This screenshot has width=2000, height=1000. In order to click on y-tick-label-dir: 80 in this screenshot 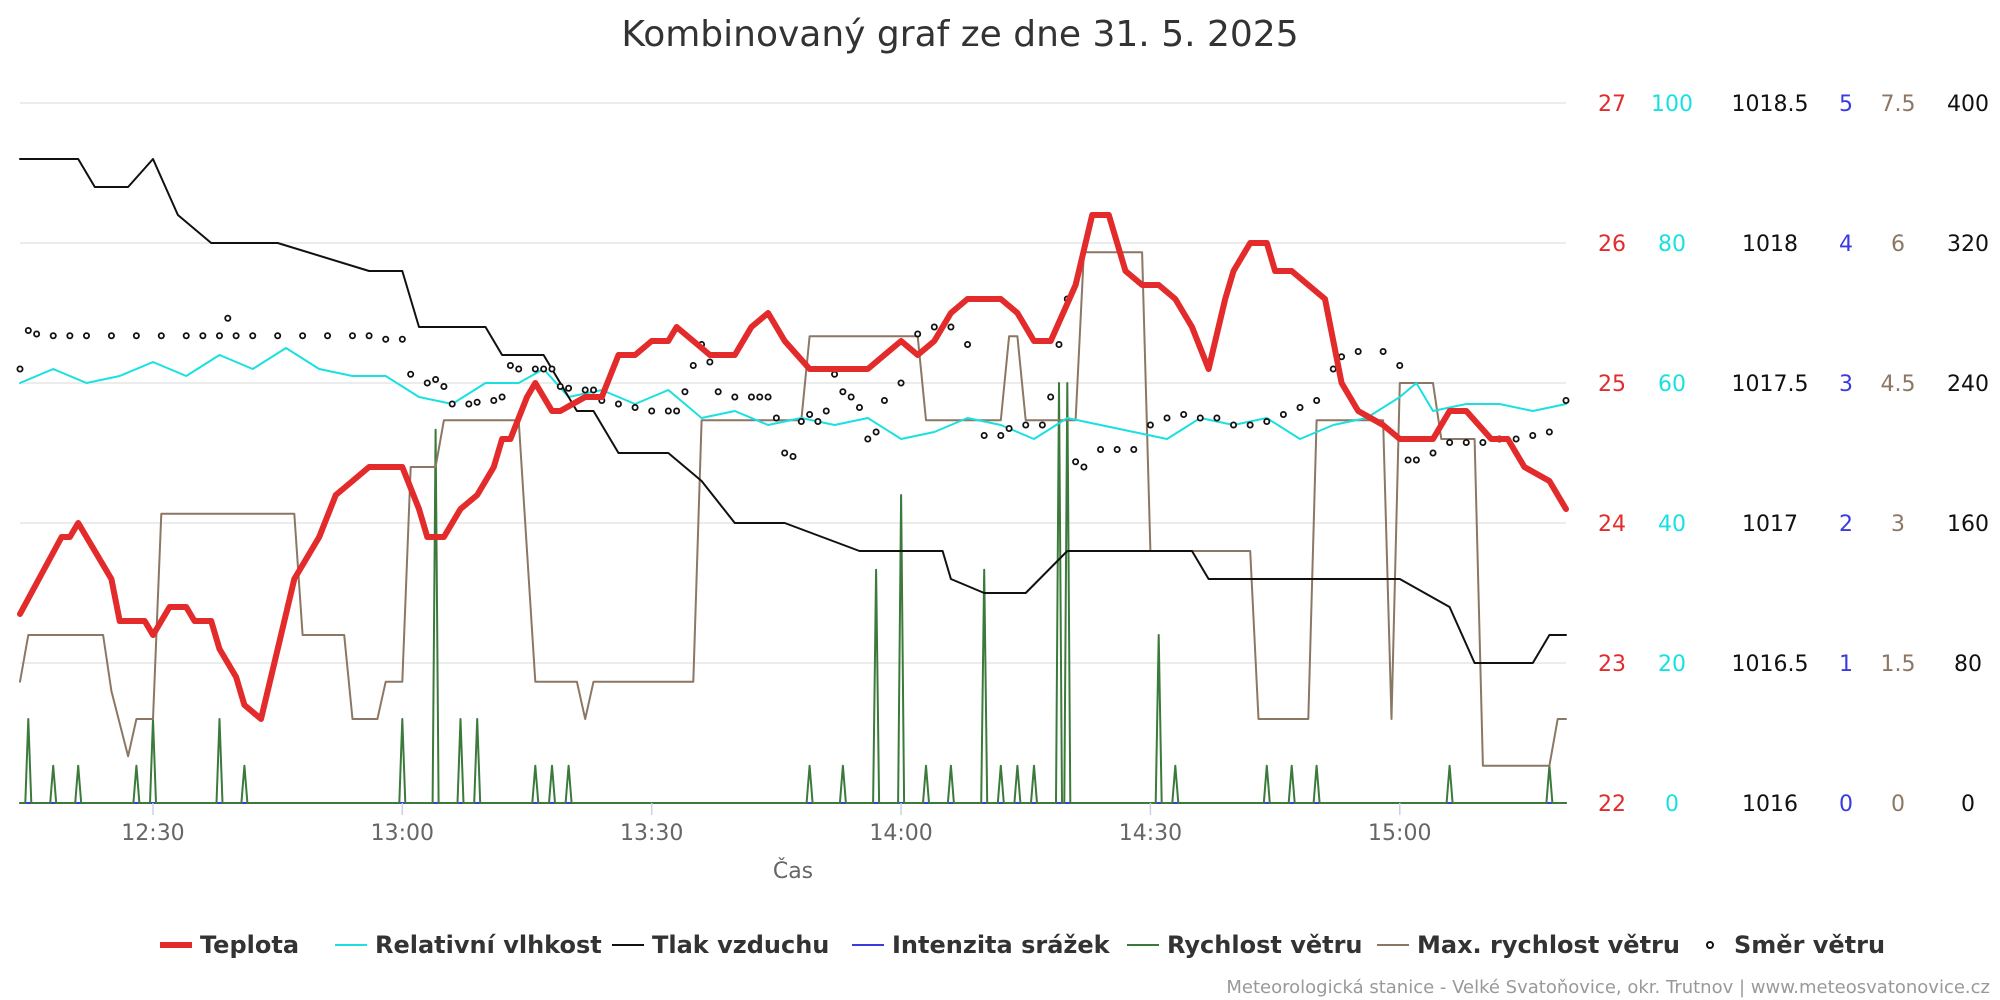, I will do `click(1968, 664)`.